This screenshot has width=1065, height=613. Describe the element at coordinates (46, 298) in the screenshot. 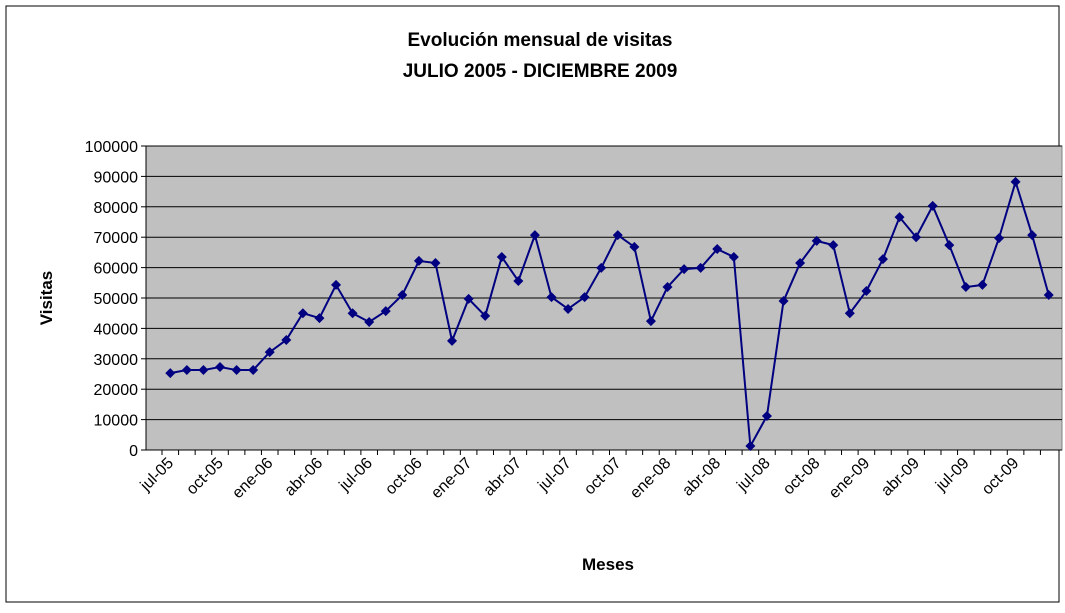

I see `y-axis-label: Visitas` at that location.